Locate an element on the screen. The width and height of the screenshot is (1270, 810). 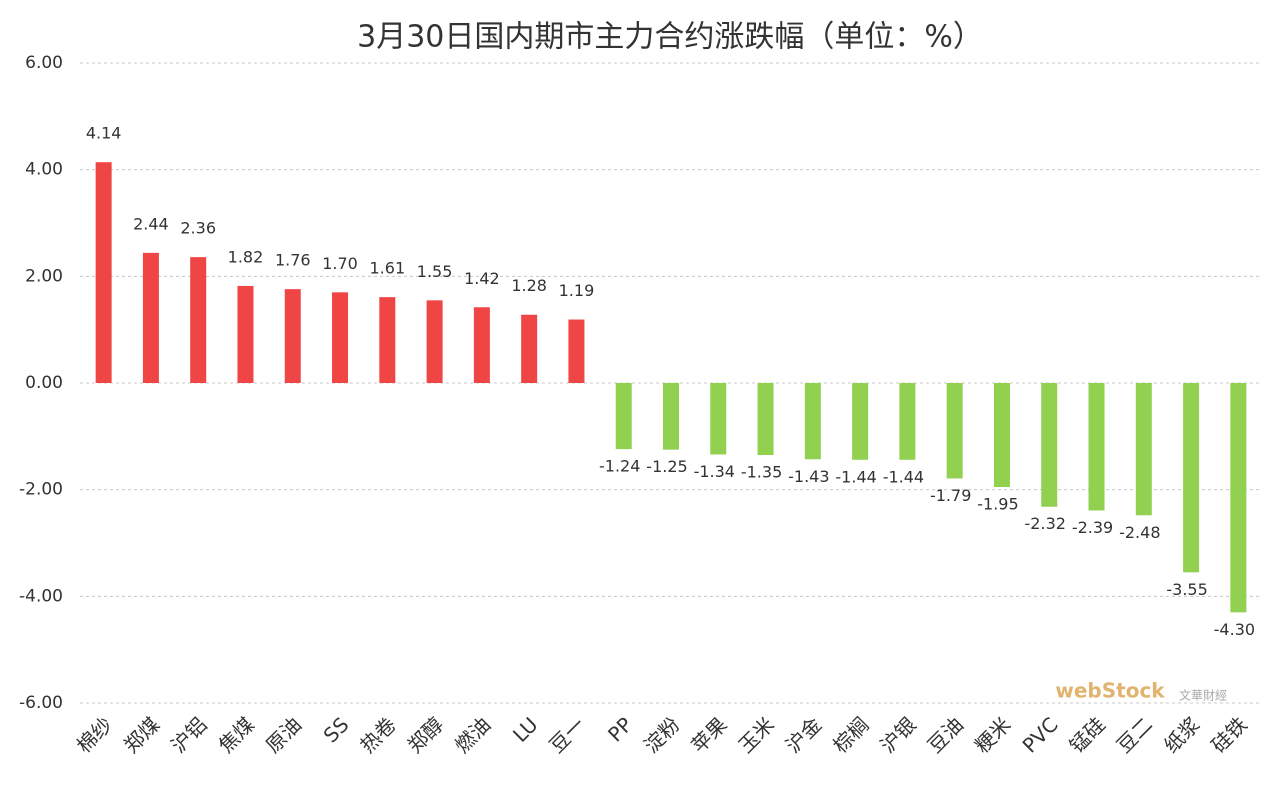
value-label: 1.82 is located at coordinates (246, 256).